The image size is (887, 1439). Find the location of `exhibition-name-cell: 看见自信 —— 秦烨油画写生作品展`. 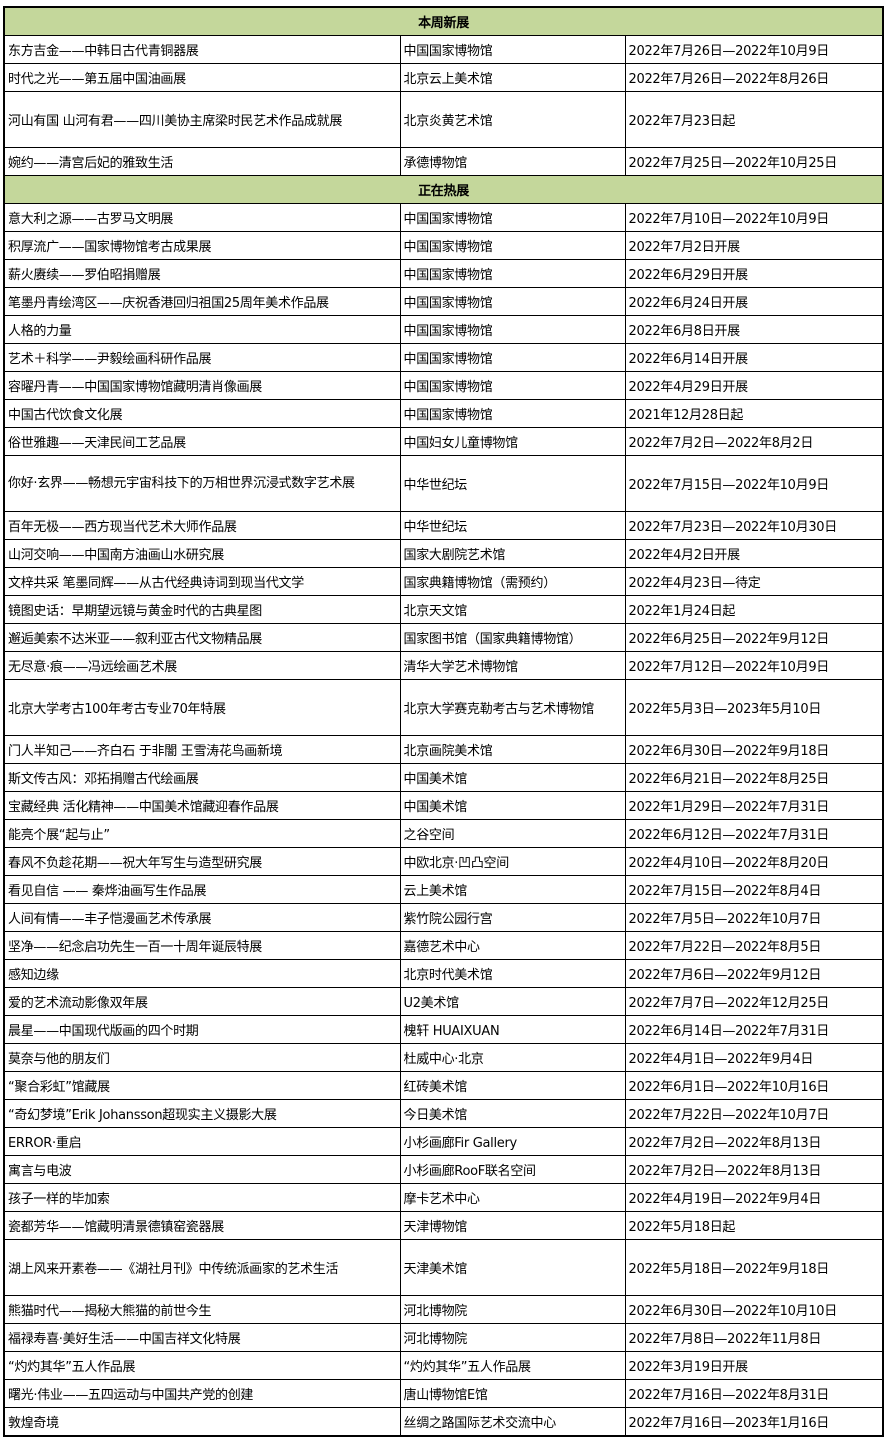

exhibition-name-cell: 看见自信 —— 秦烨油画写生作品展 is located at coordinates (202, 889).